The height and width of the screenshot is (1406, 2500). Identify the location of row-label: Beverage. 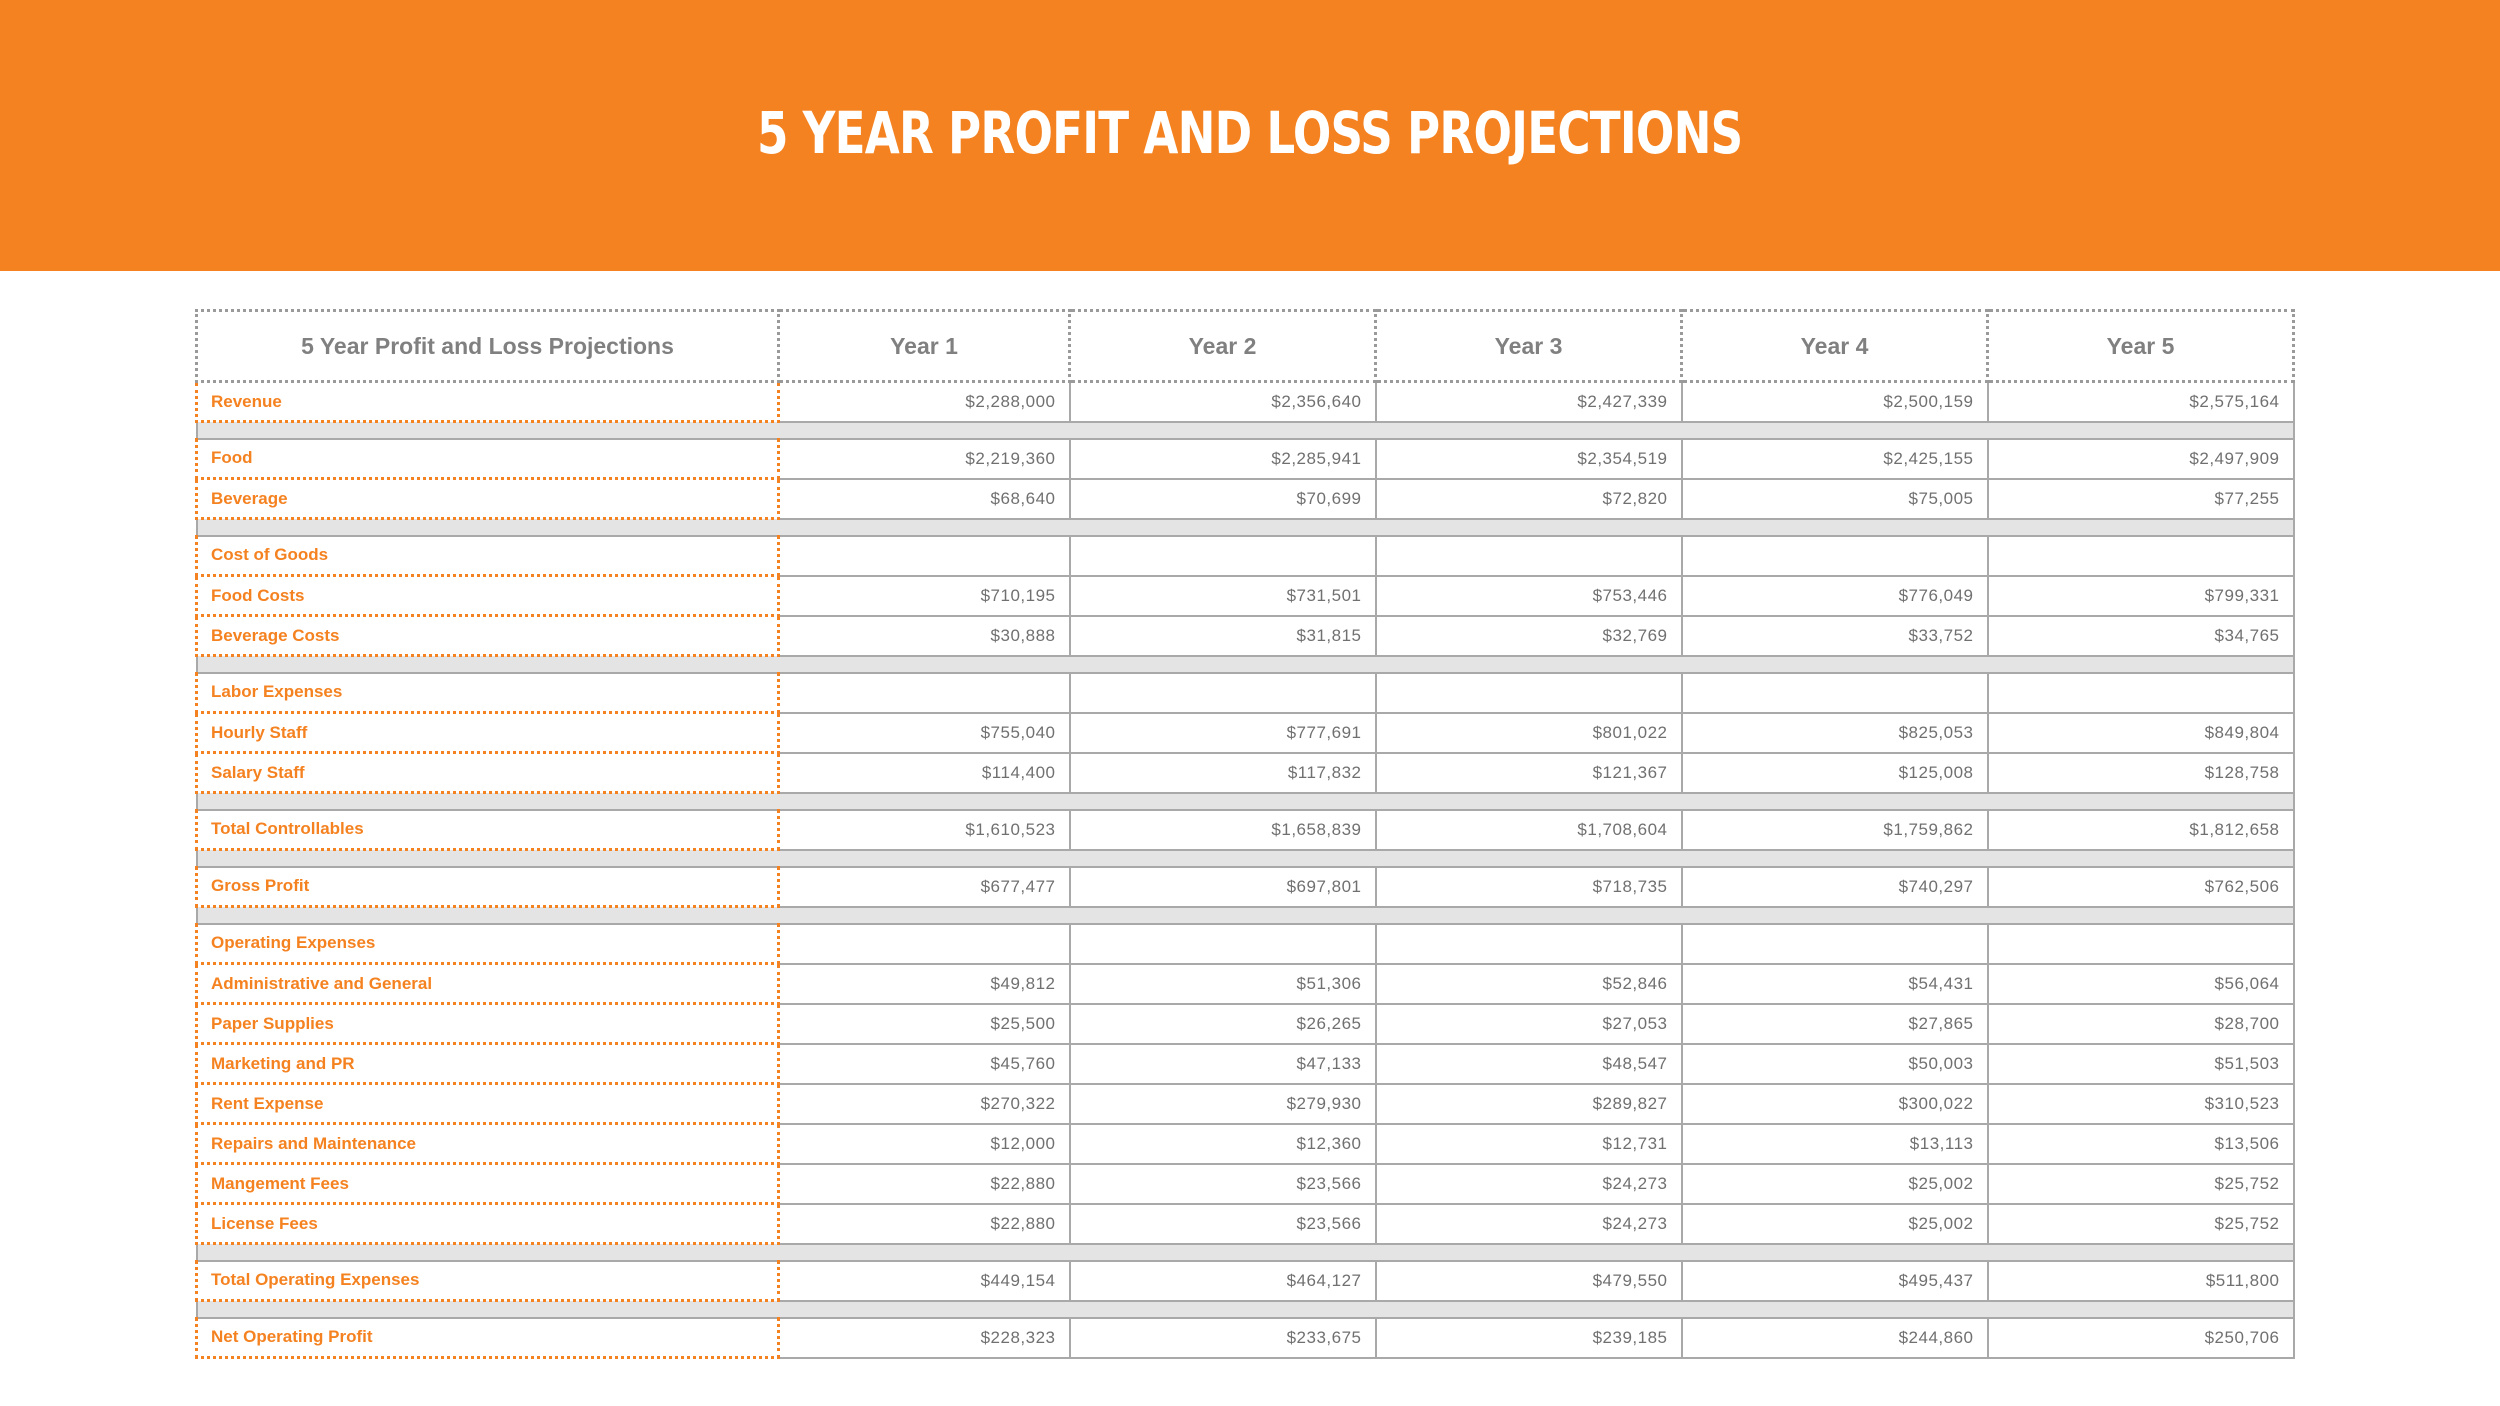
(487, 499).